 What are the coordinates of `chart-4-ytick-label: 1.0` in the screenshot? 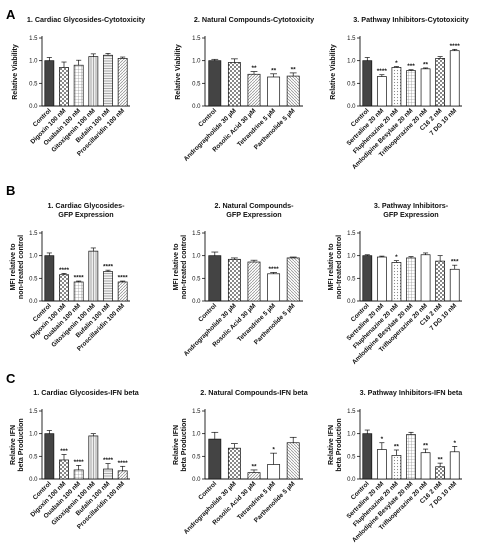 It's located at (33, 257).